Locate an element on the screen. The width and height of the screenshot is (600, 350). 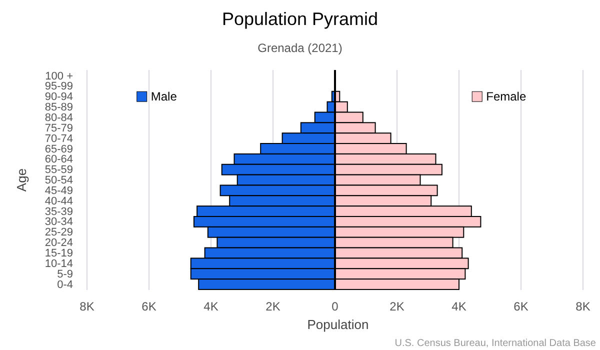
y-tick-label: 100 + is located at coordinates (59, 76).